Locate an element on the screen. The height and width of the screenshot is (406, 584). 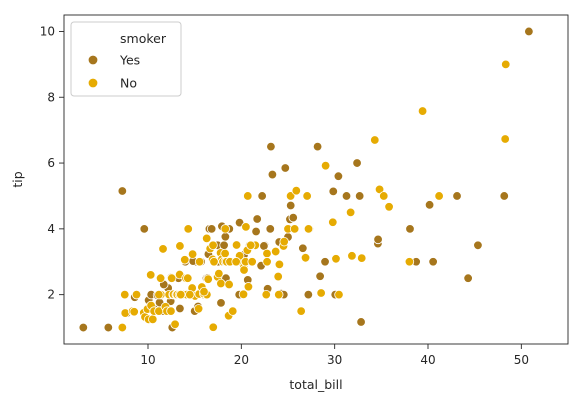
x-tick-label: 10 is located at coordinates (147, 360).